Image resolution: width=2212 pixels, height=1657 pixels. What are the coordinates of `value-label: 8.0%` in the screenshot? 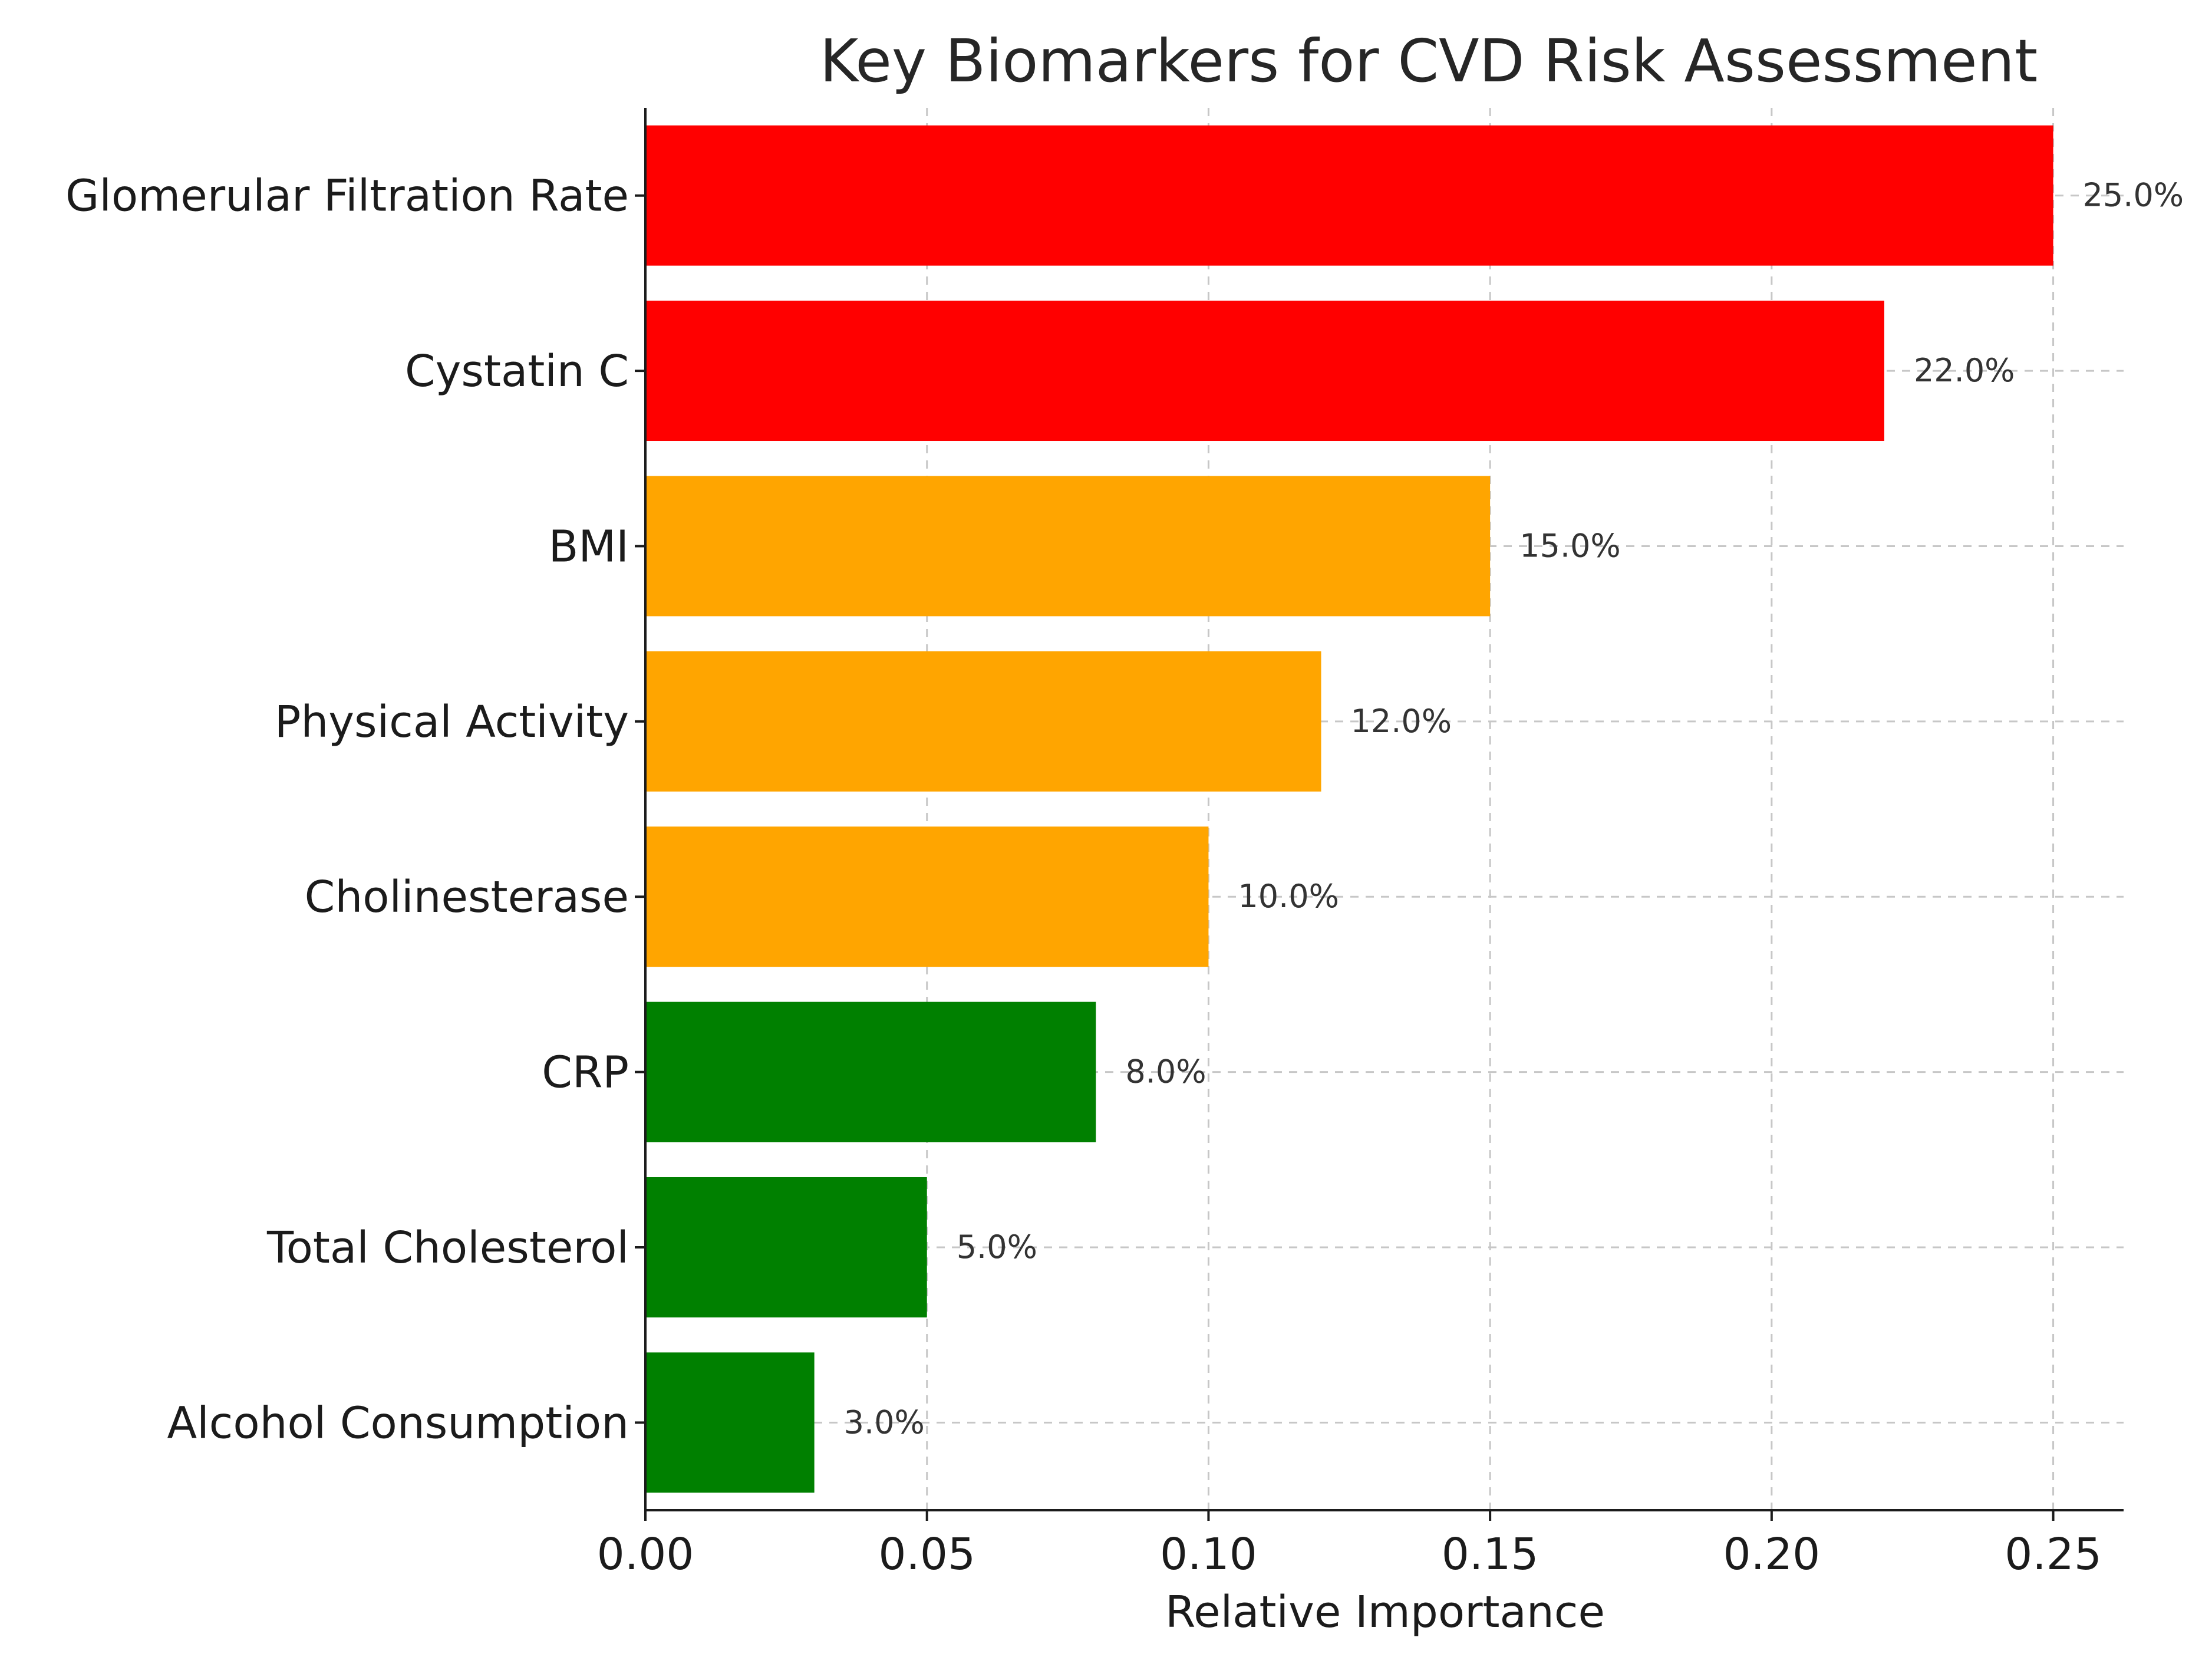 It's located at (1165, 1072).